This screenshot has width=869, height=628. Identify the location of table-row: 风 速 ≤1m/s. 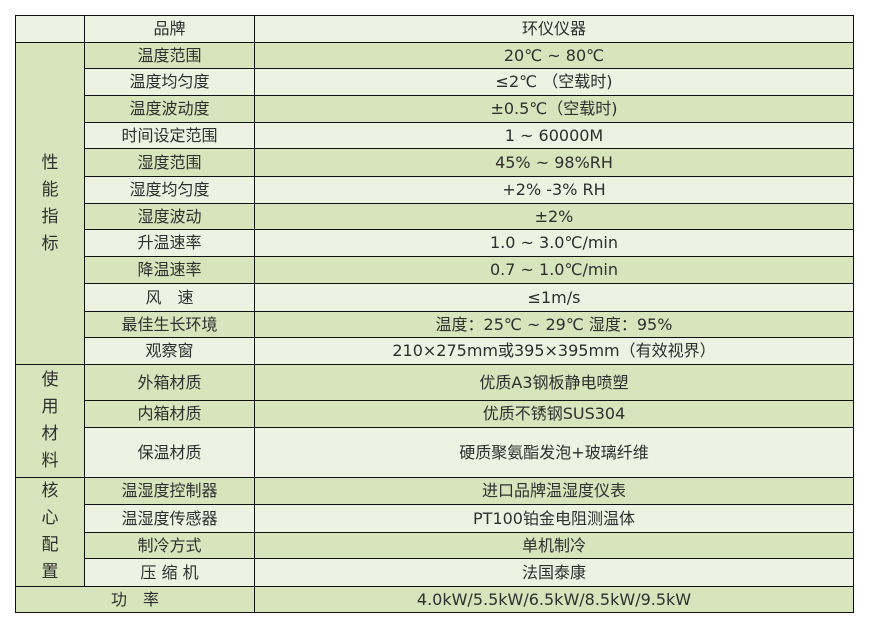
(434, 297).